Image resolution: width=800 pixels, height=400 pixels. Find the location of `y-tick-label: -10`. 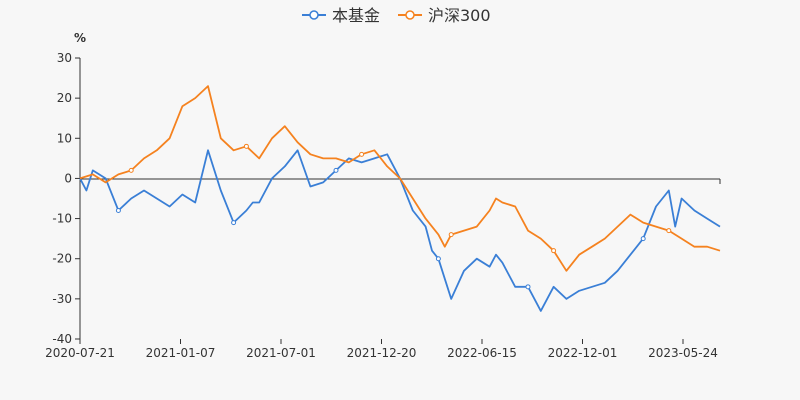

y-tick-label: -10 is located at coordinates (62, 219).